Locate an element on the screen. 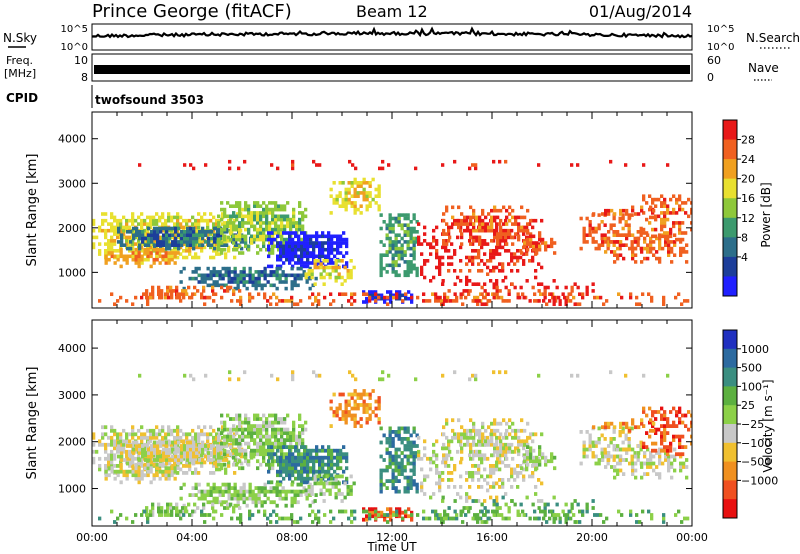  cpid-label: CPID is located at coordinates (22, 98).